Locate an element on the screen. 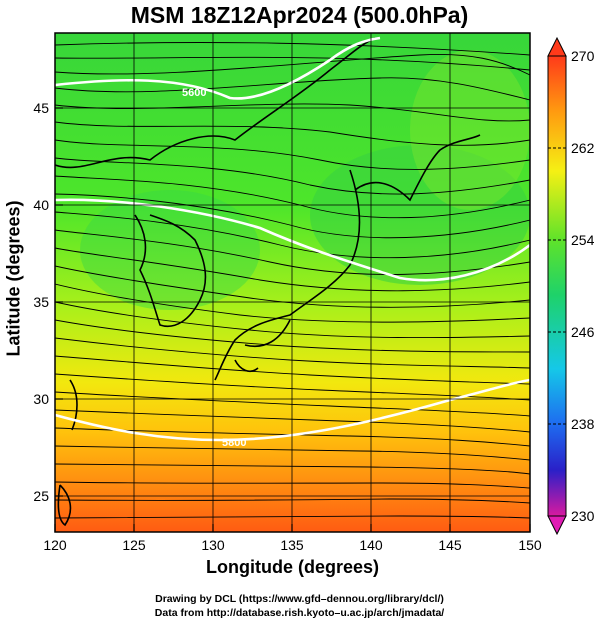 This screenshot has width=599, height=625. y-tick-label: 35 is located at coordinates (41, 302).